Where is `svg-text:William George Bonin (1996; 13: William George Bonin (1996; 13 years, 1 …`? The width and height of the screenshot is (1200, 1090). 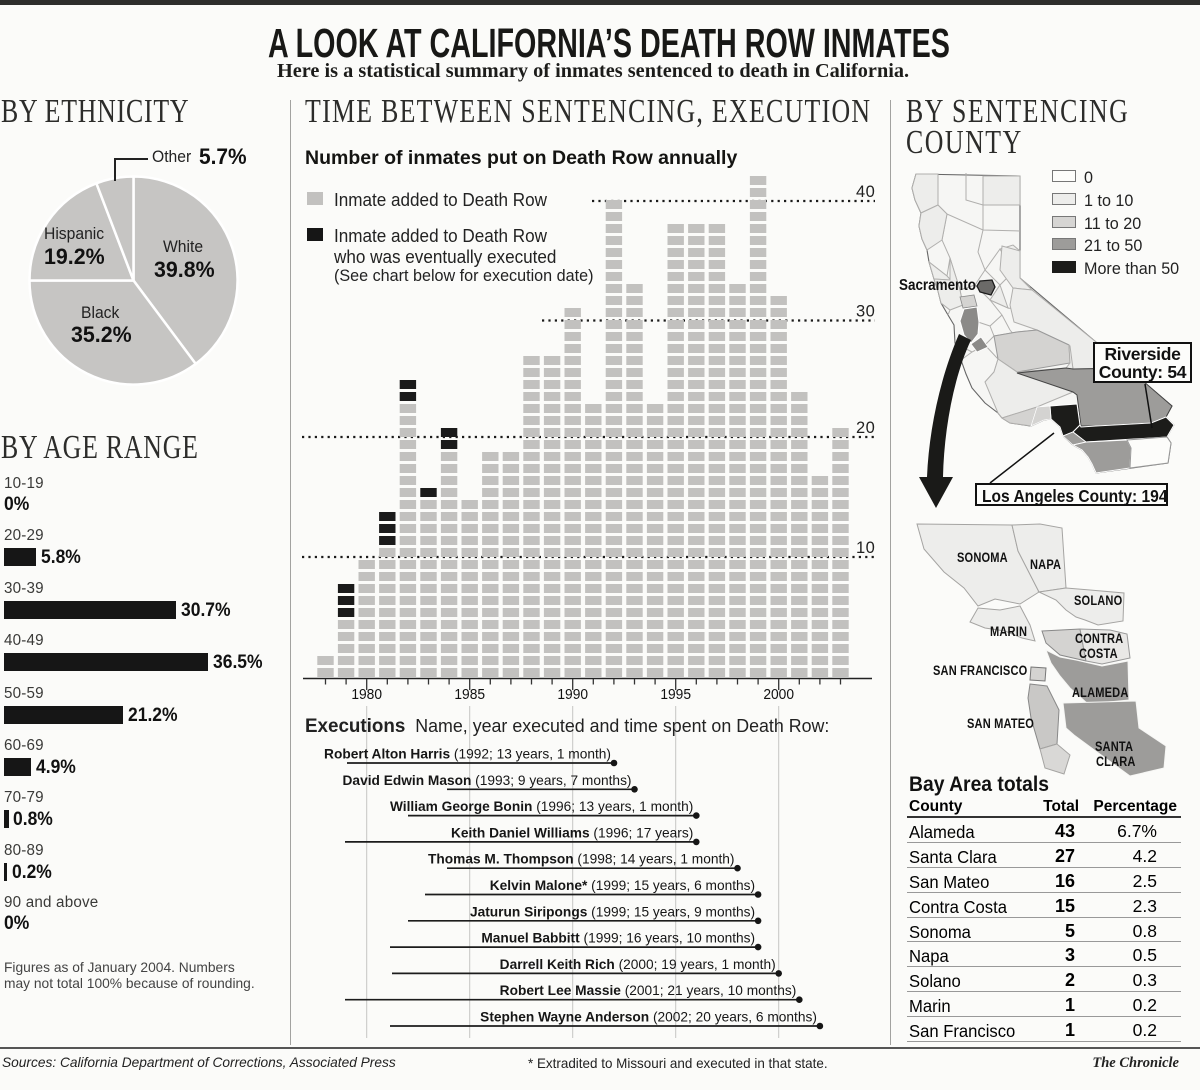
svg-text:William George Bonin (1996; 13: William George Bonin (1996; 13 years, 1 … is located at coordinates (541, 806).